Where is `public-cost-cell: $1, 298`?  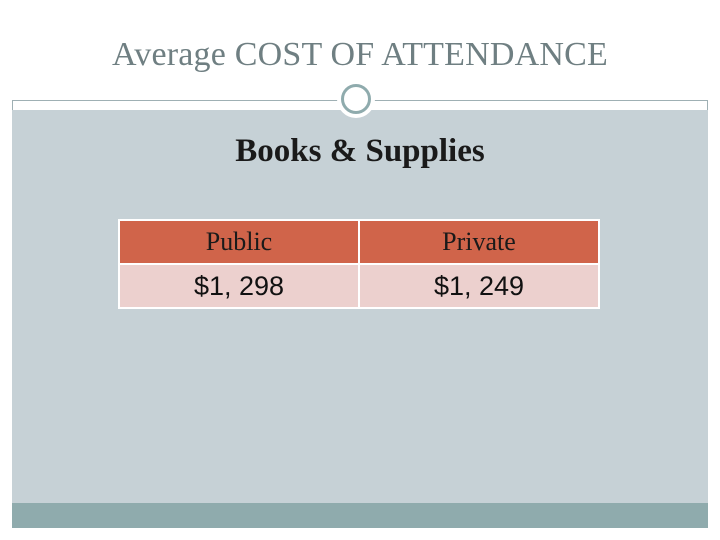 public-cost-cell: $1, 298 is located at coordinates (239, 286).